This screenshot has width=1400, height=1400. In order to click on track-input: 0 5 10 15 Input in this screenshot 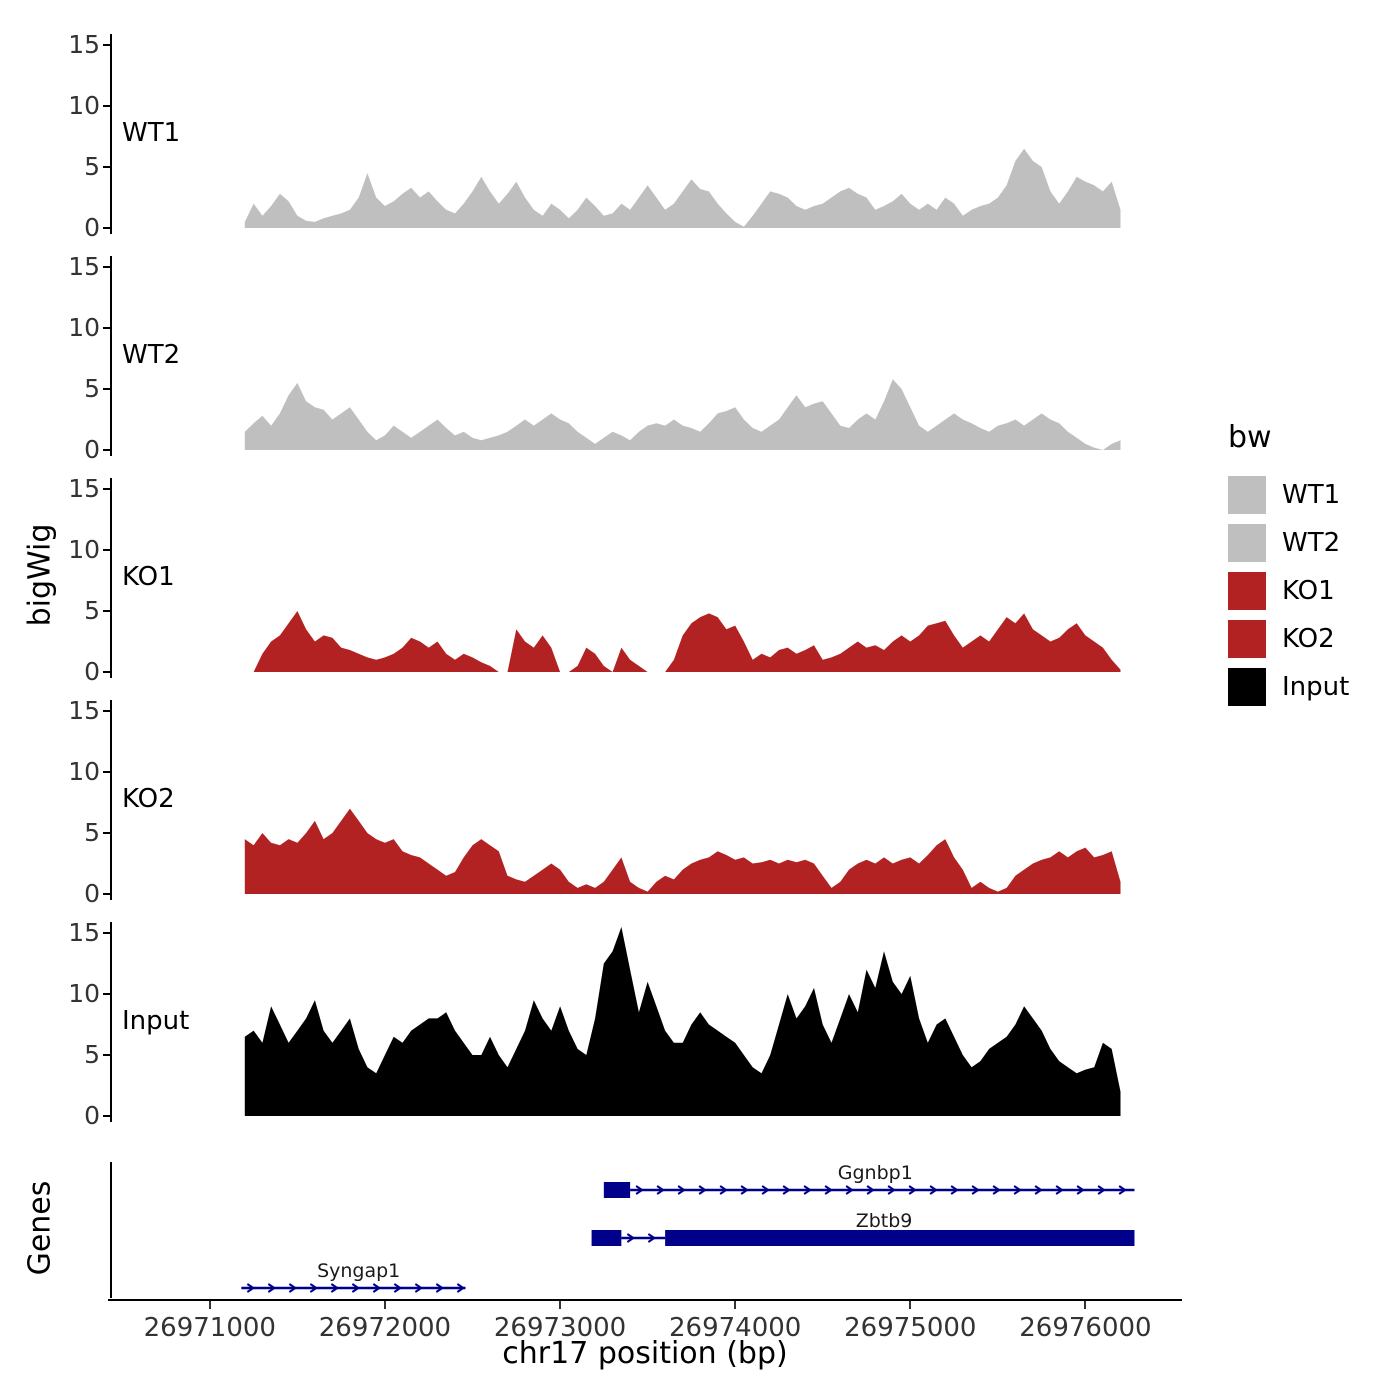, I will do `click(621, 1022)`.